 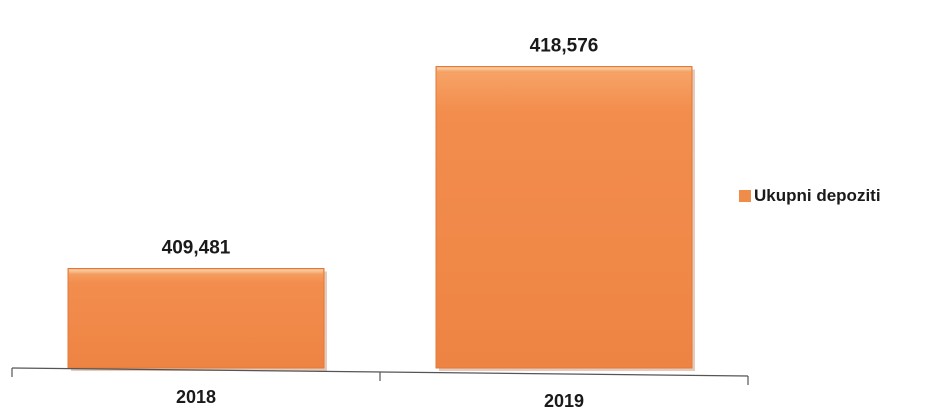 What do you see at coordinates (564, 46) in the screenshot?
I see `data-label-2019: 418,576` at bounding box center [564, 46].